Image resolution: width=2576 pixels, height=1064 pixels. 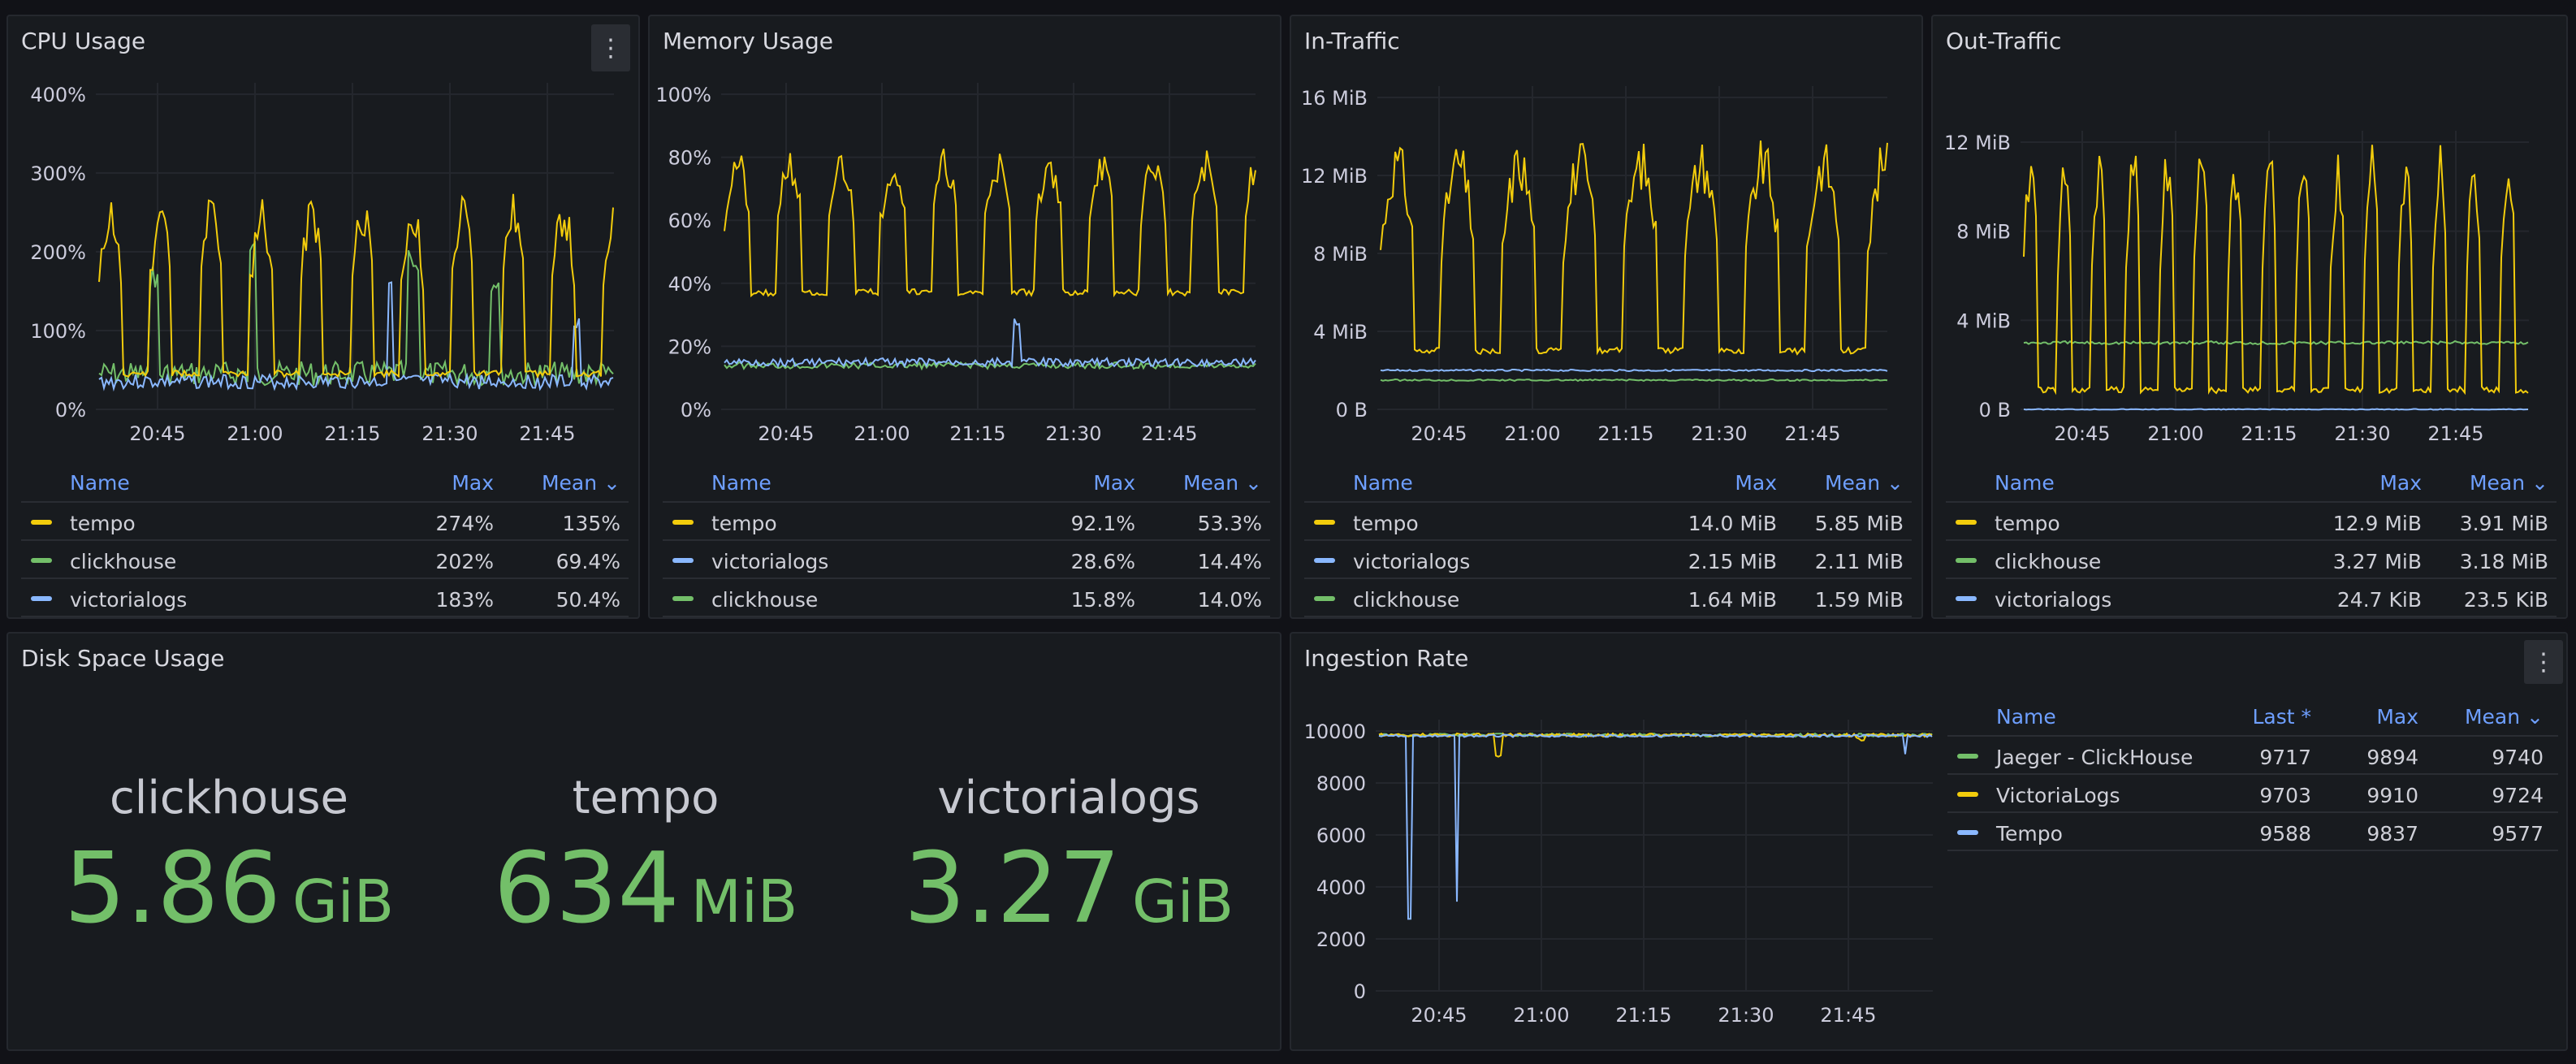 What do you see at coordinates (1733, 523) in the screenshot?
I see `series-max: 14.0 MiB` at bounding box center [1733, 523].